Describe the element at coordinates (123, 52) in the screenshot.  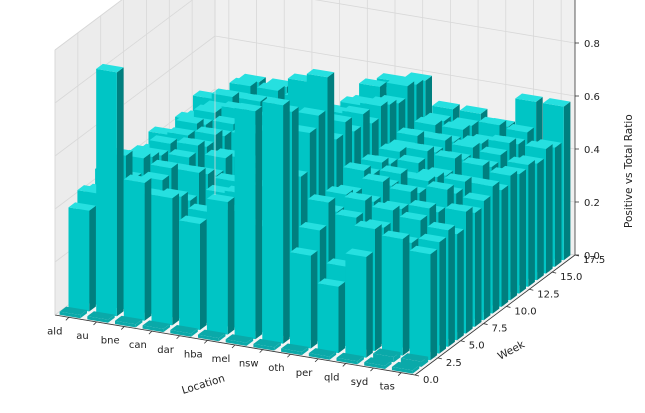
I see `side-grid-line` at that location.